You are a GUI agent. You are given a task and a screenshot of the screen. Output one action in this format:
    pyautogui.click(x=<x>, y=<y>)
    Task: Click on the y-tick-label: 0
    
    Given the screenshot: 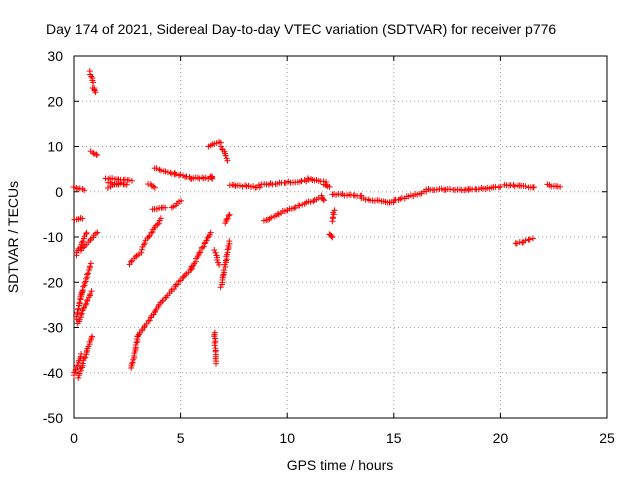 What is the action you would take?
    pyautogui.click(x=59, y=192)
    